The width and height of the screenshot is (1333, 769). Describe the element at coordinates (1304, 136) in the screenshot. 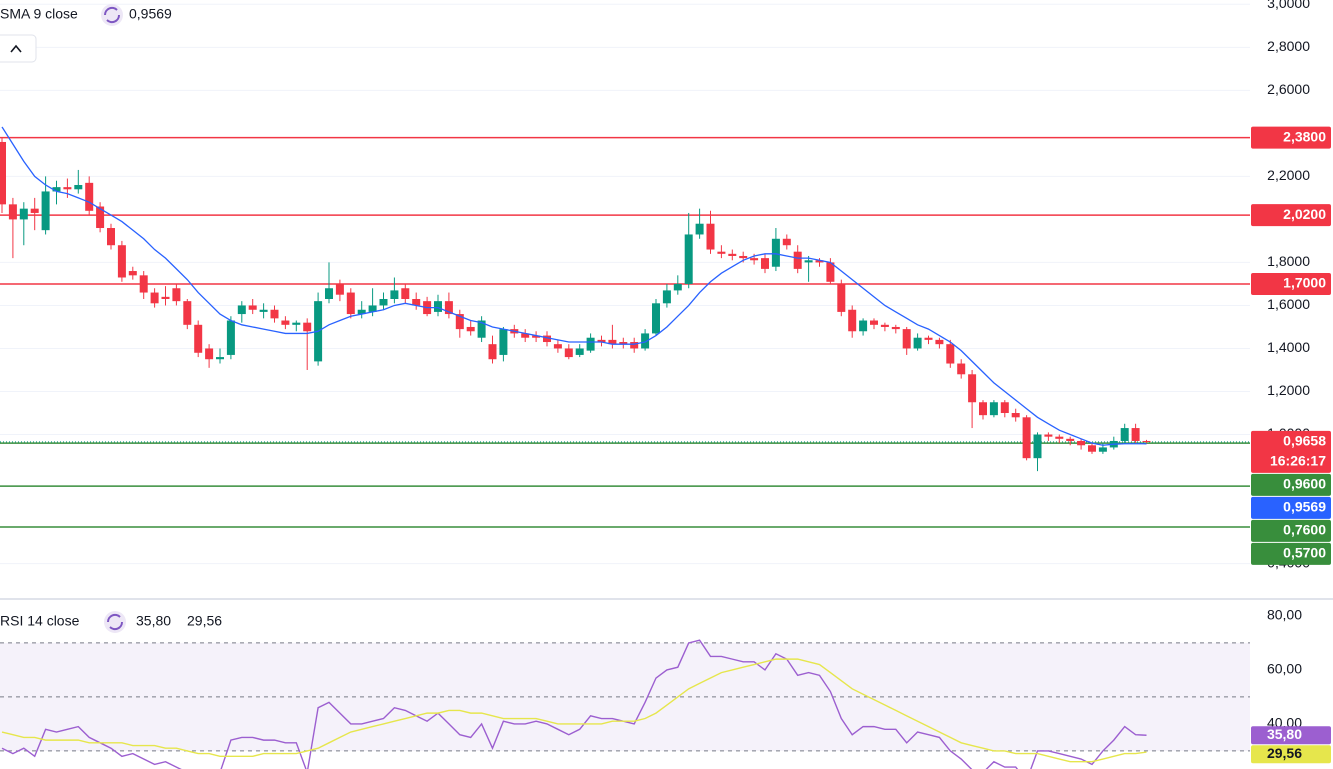

I see `price-label: 2,3800` at that location.